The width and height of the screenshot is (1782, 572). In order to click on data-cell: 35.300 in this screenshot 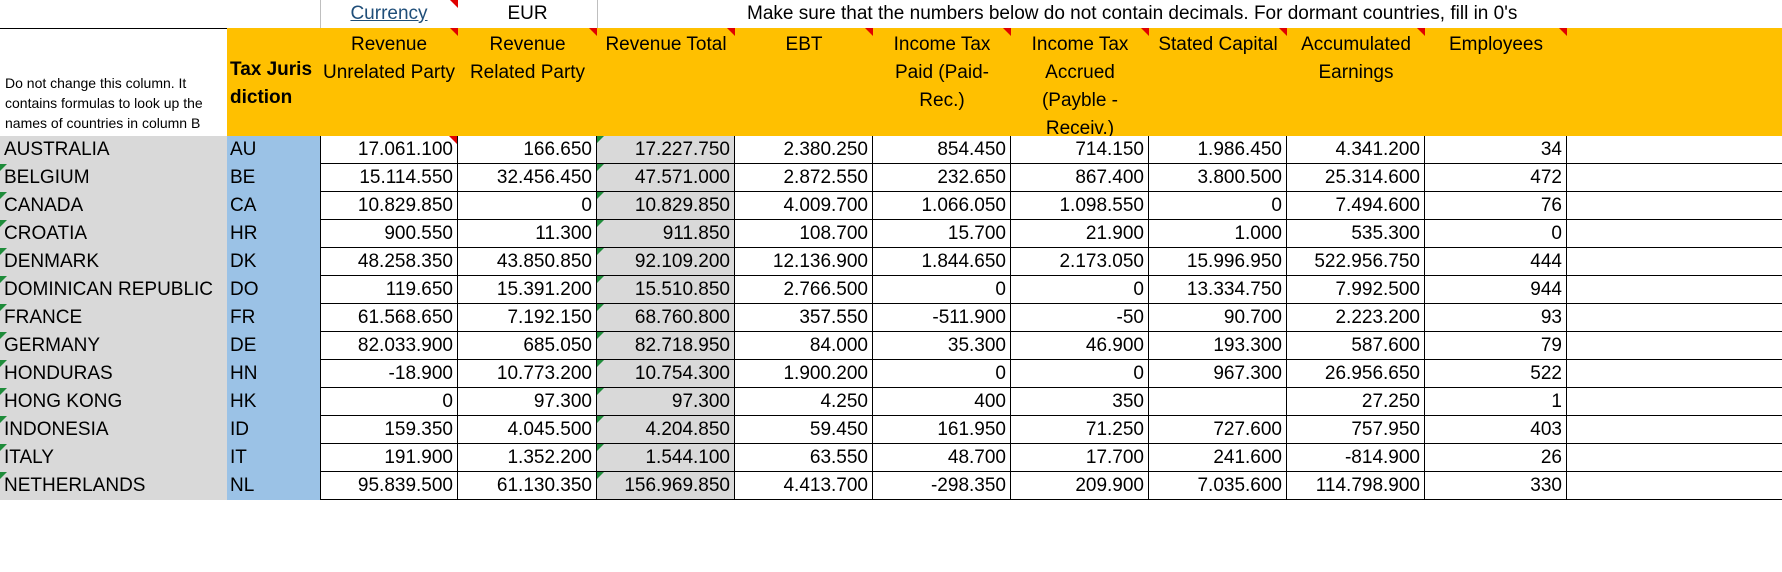, I will do `click(942, 346)`.